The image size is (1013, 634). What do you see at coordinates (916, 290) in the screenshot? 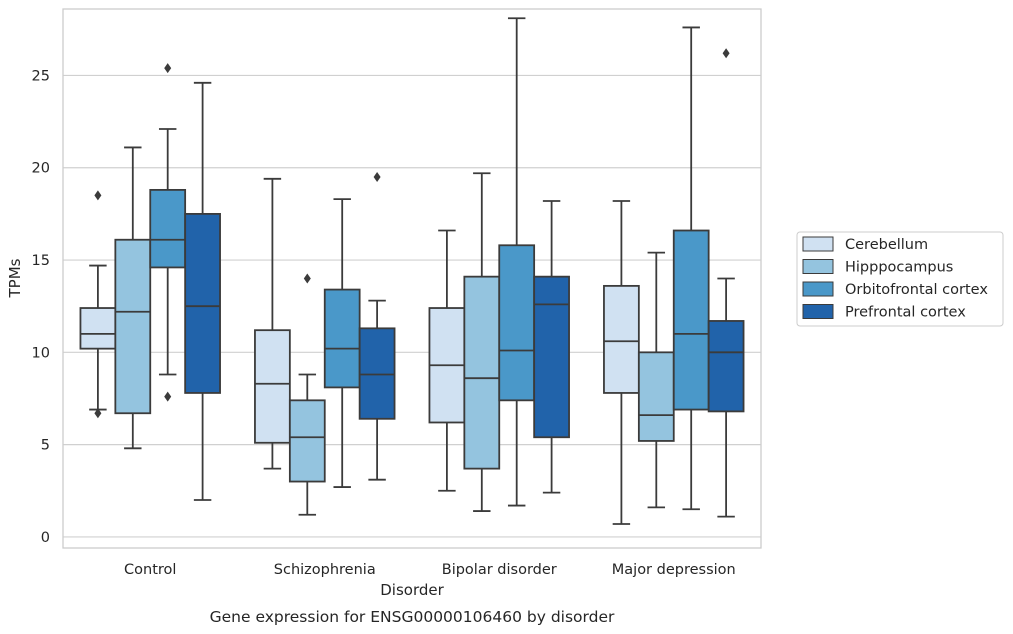
I see `legend-label: Orbitofrontal cortex` at bounding box center [916, 290].